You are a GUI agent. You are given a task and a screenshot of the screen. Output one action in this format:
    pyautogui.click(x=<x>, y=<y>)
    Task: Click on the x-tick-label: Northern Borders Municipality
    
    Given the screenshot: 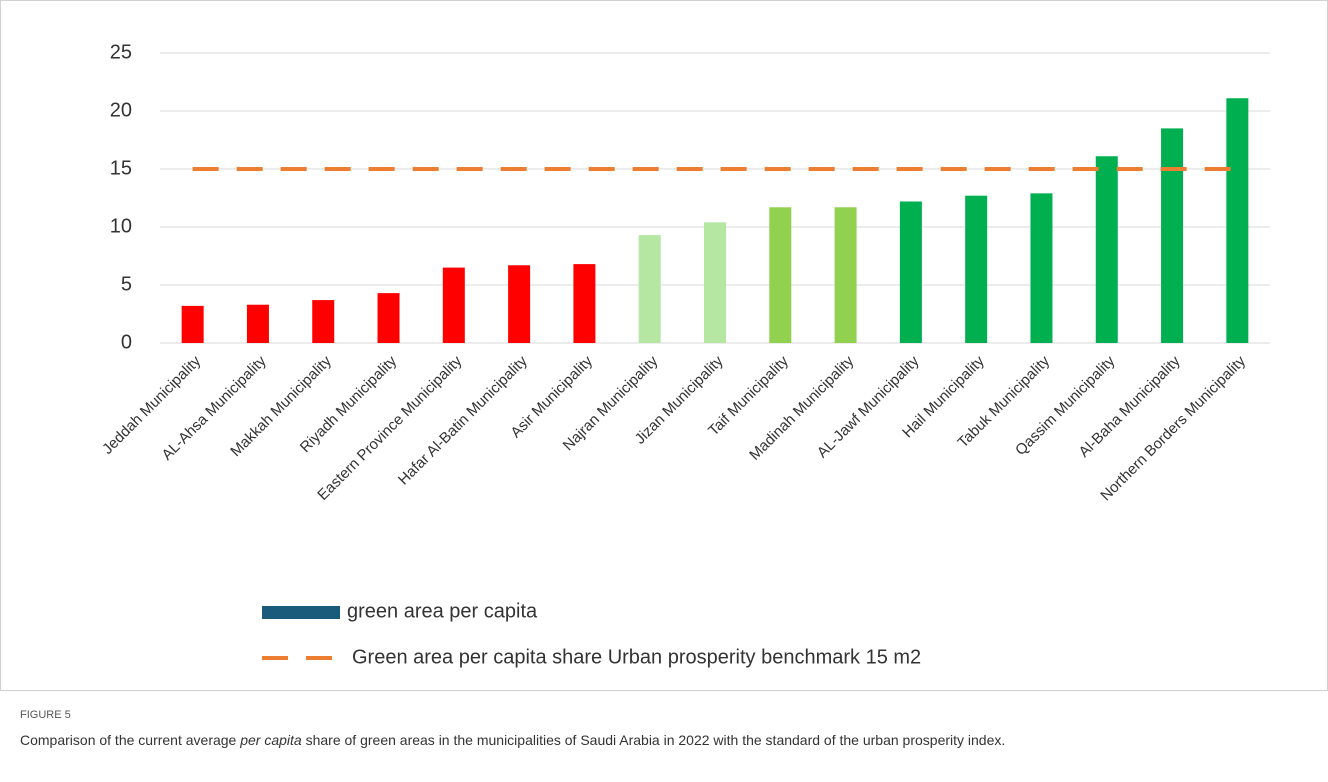 What is the action you would take?
    pyautogui.click(x=1173, y=428)
    